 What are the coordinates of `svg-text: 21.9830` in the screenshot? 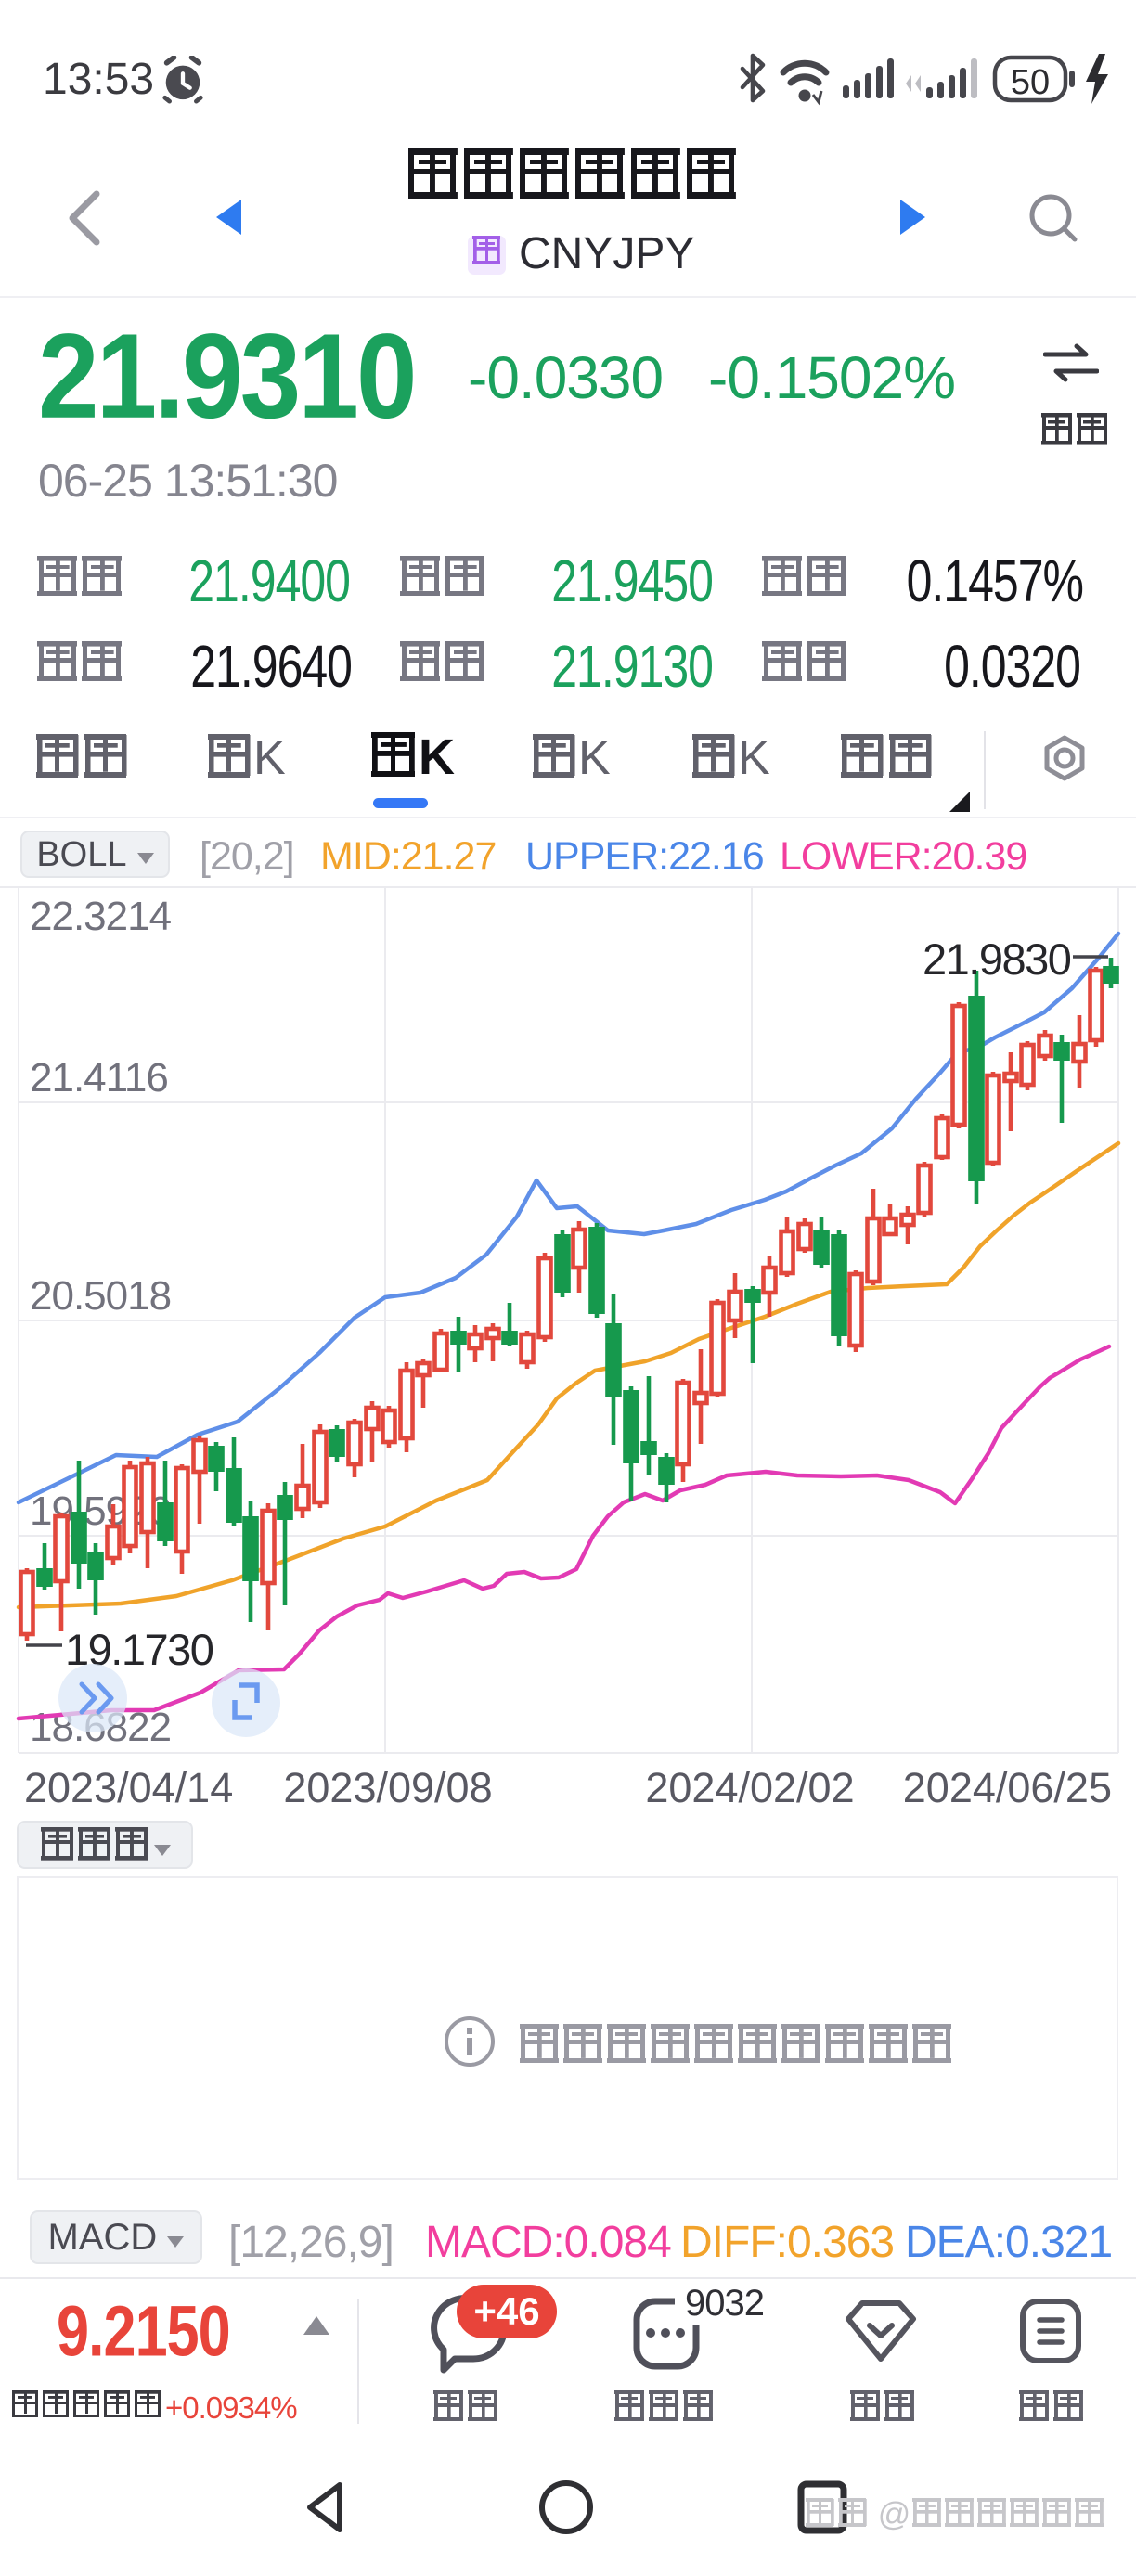 It's located at (997, 959).